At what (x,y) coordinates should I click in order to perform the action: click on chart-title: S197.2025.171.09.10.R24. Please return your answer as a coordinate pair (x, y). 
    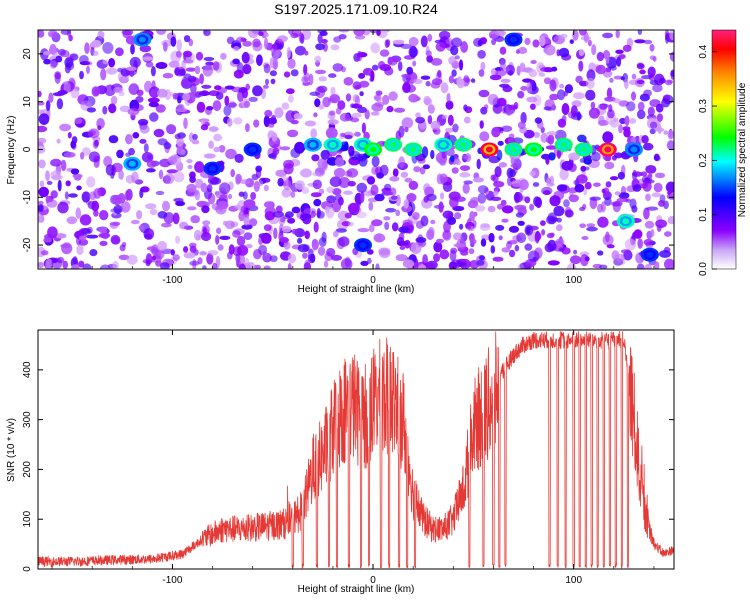
    Looking at the image, I should click on (356, 9).